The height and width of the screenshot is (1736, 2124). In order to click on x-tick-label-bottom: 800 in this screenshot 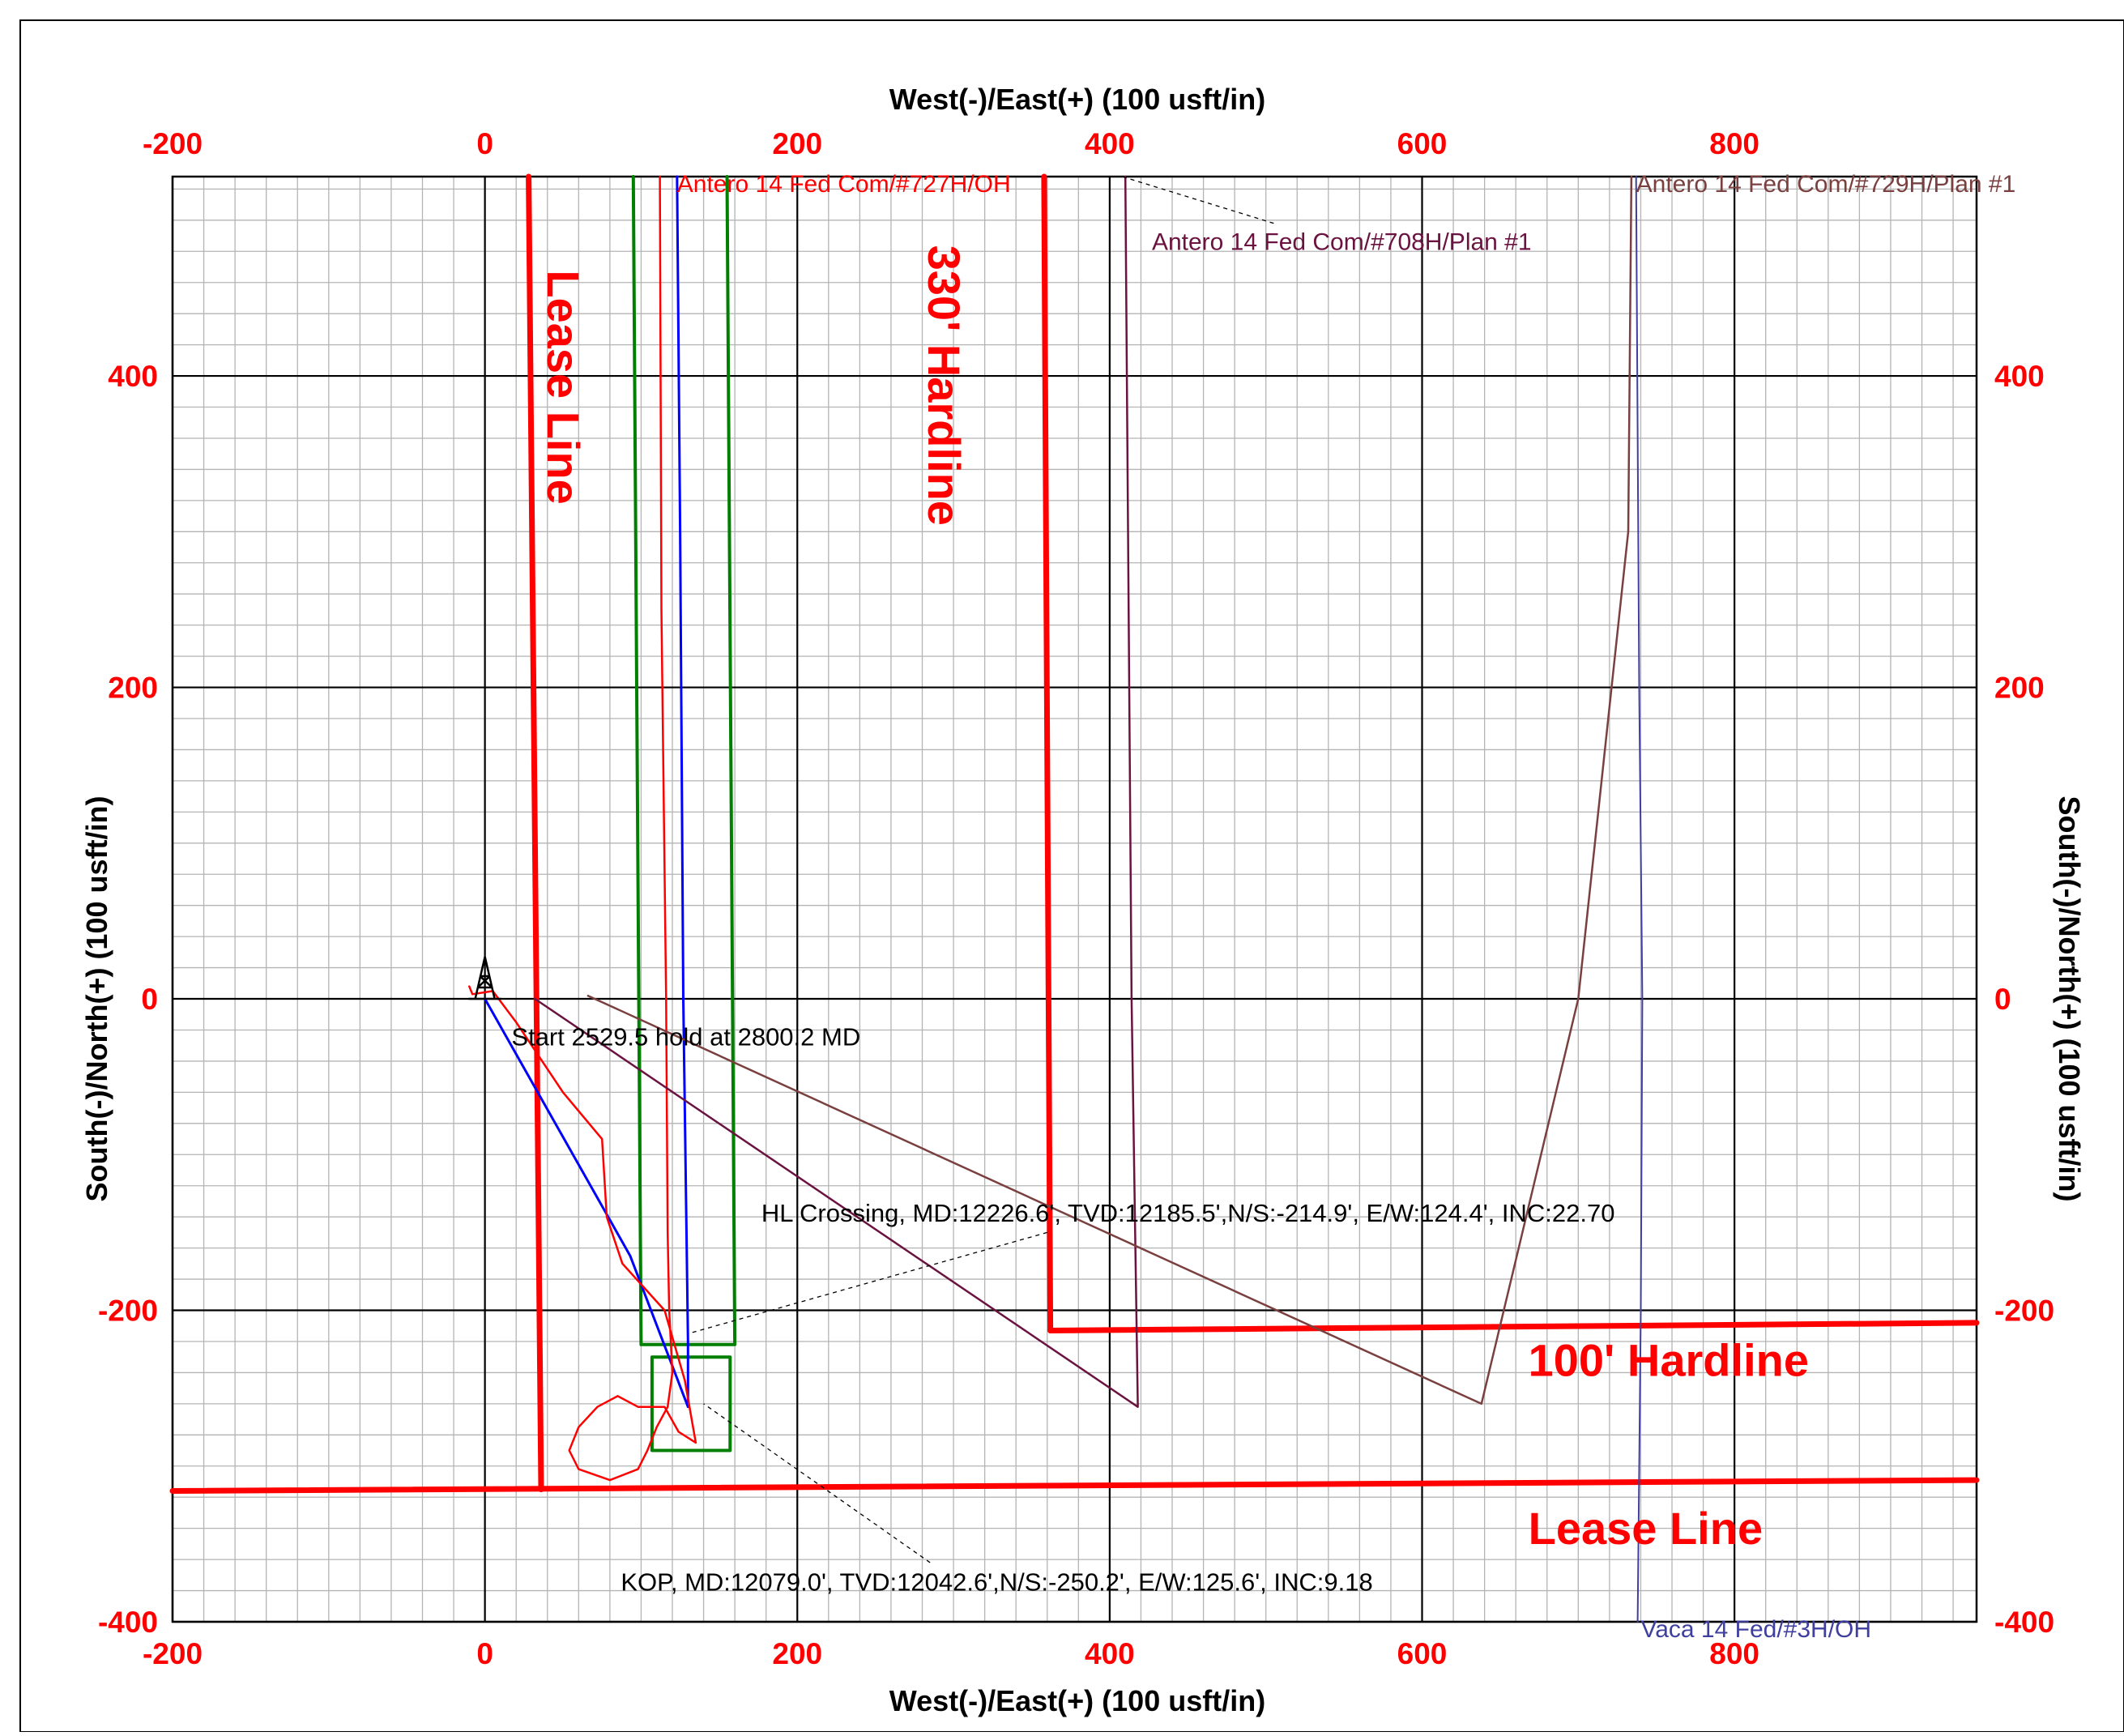, I will do `click(1734, 1653)`.